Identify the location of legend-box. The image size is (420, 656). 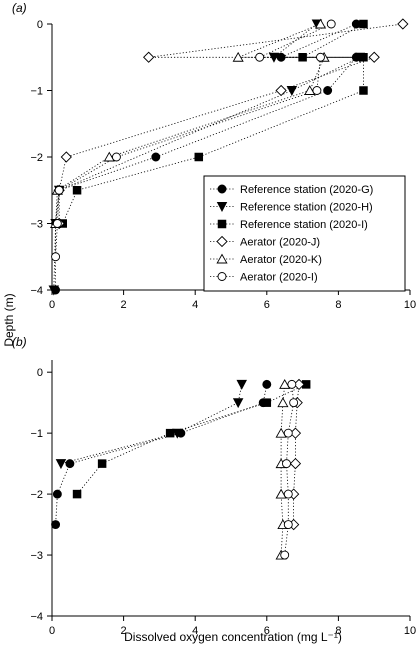
(304, 233).